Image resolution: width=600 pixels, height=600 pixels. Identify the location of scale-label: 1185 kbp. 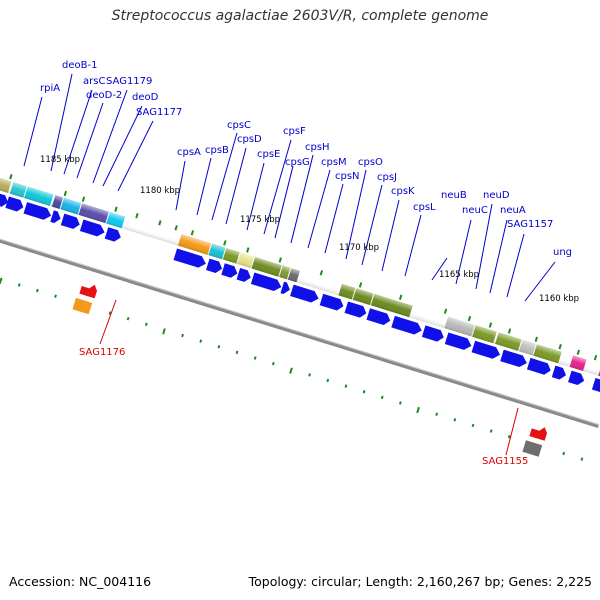
(60, 160).